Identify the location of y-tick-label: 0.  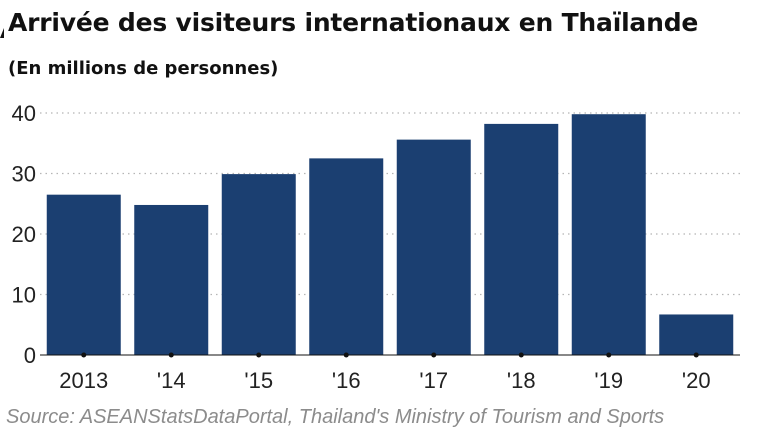
(30, 355).